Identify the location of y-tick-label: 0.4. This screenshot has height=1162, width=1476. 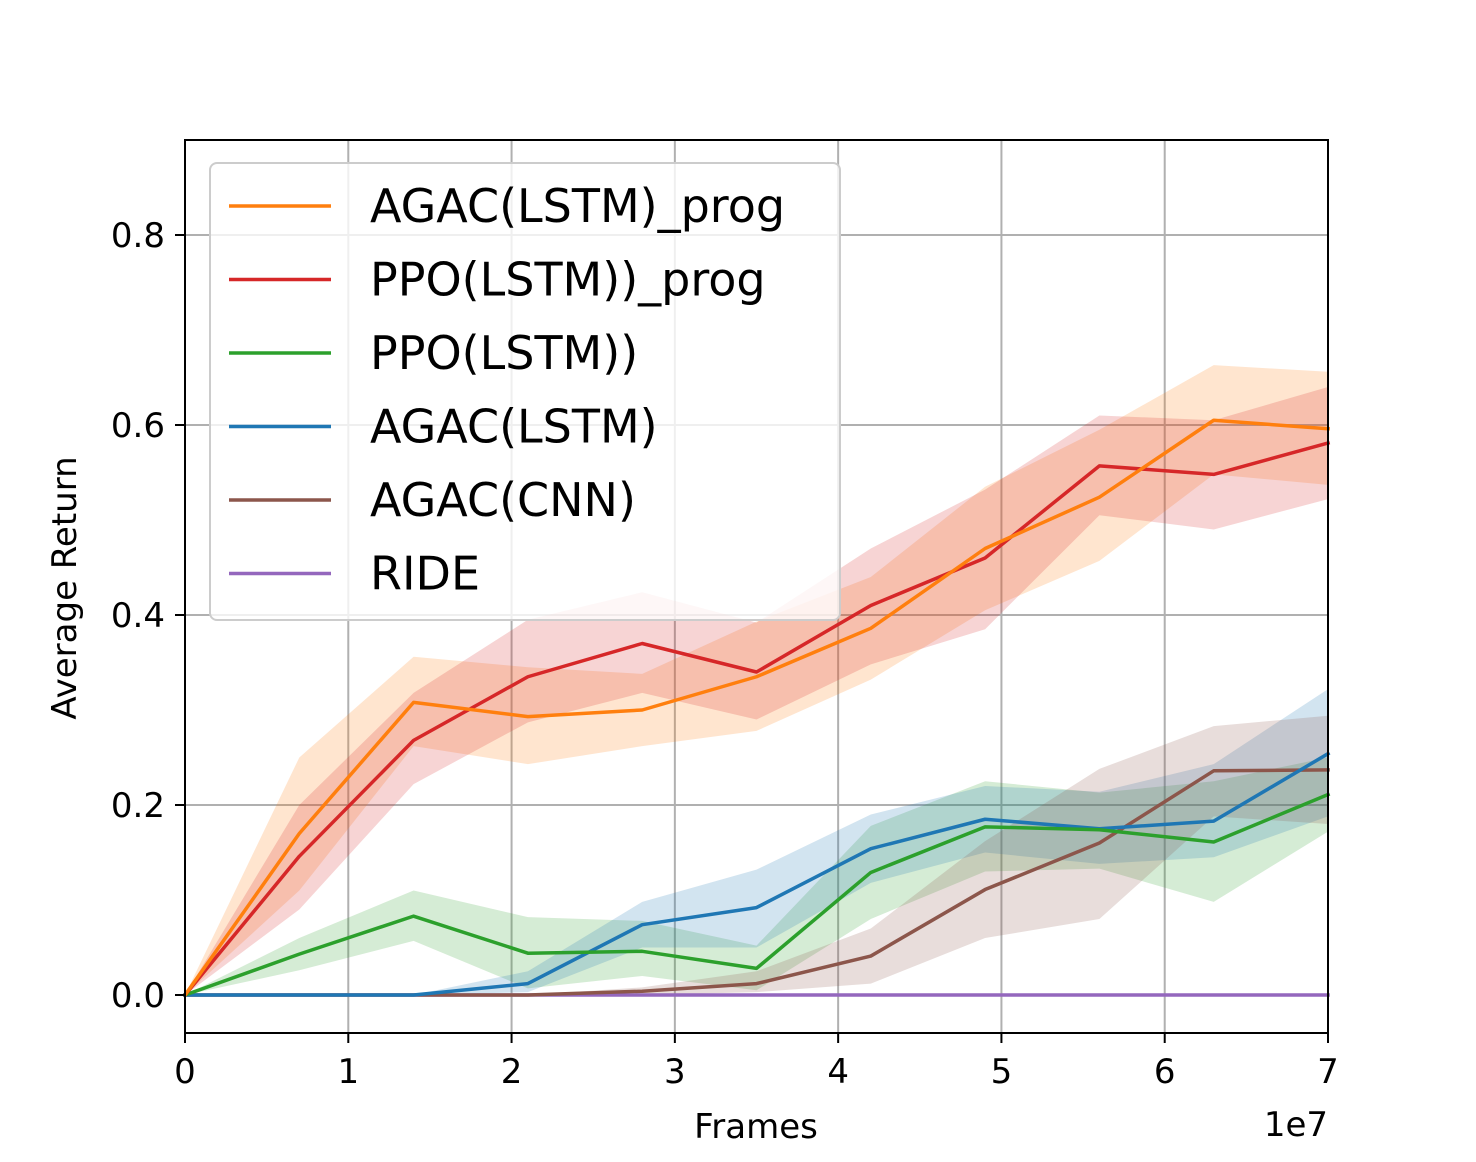
(138, 616).